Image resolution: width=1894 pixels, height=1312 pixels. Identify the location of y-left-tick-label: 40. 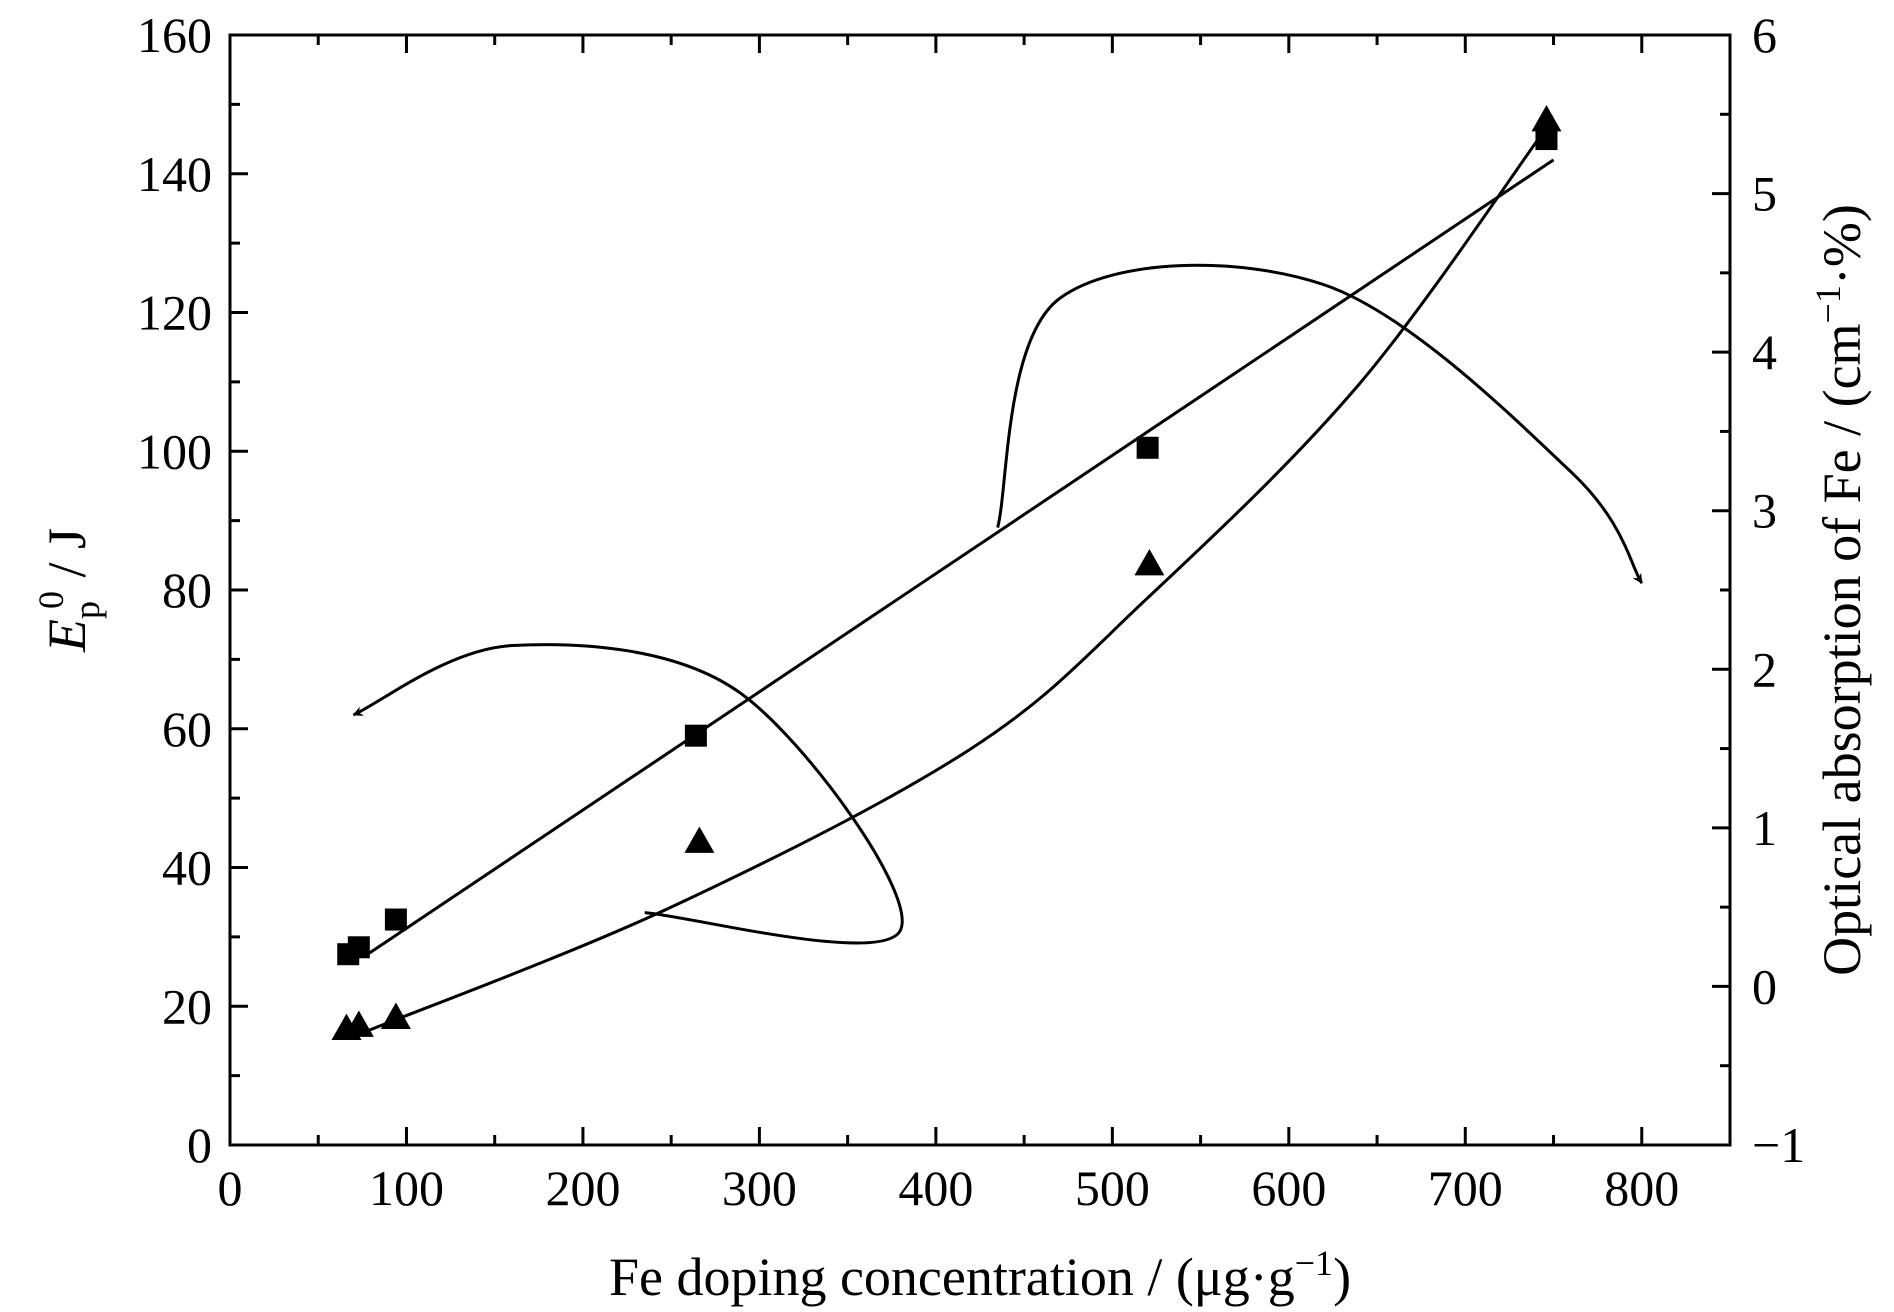
(187, 868).